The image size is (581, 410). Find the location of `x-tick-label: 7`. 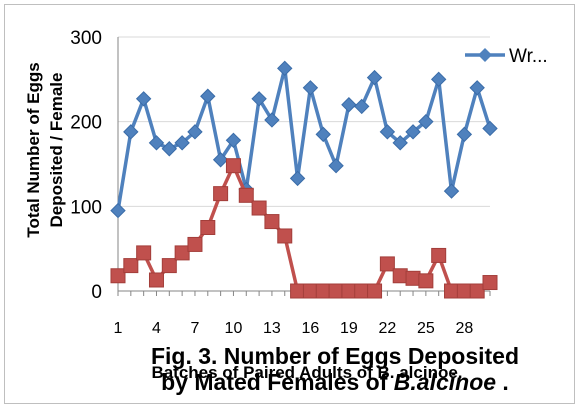

x-tick-label: 7 is located at coordinates (195, 328).